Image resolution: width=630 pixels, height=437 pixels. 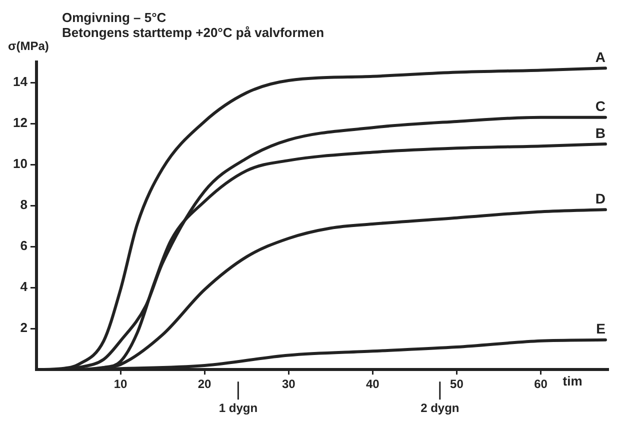 I want to click on x-tick-label: 50, so click(x=457, y=384).